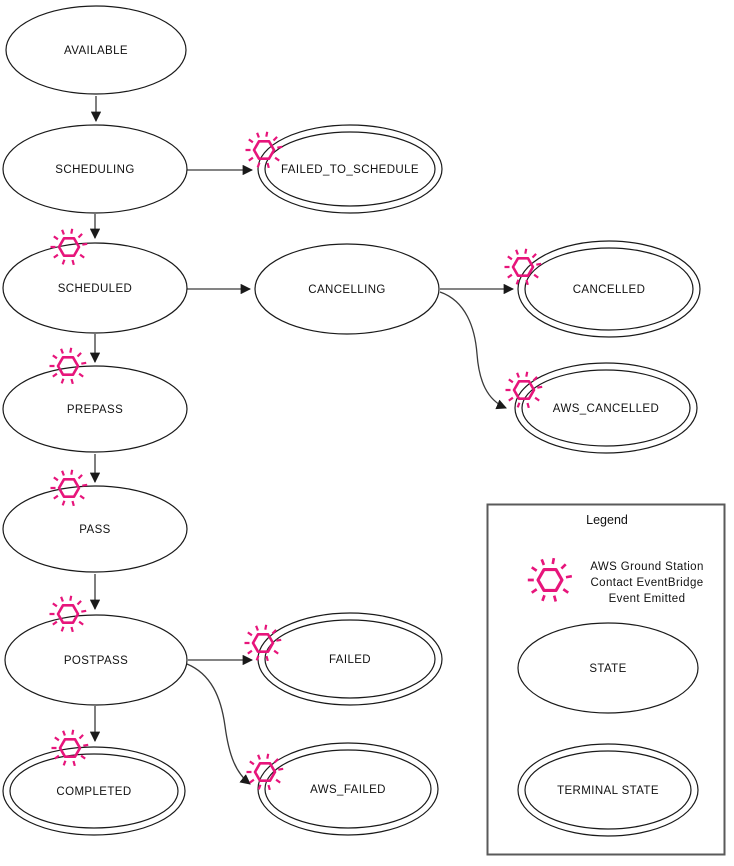  What do you see at coordinates (646, 583) in the screenshot?
I see `legend-event-line-2: Contact EventBridge` at bounding box center [646, 583].